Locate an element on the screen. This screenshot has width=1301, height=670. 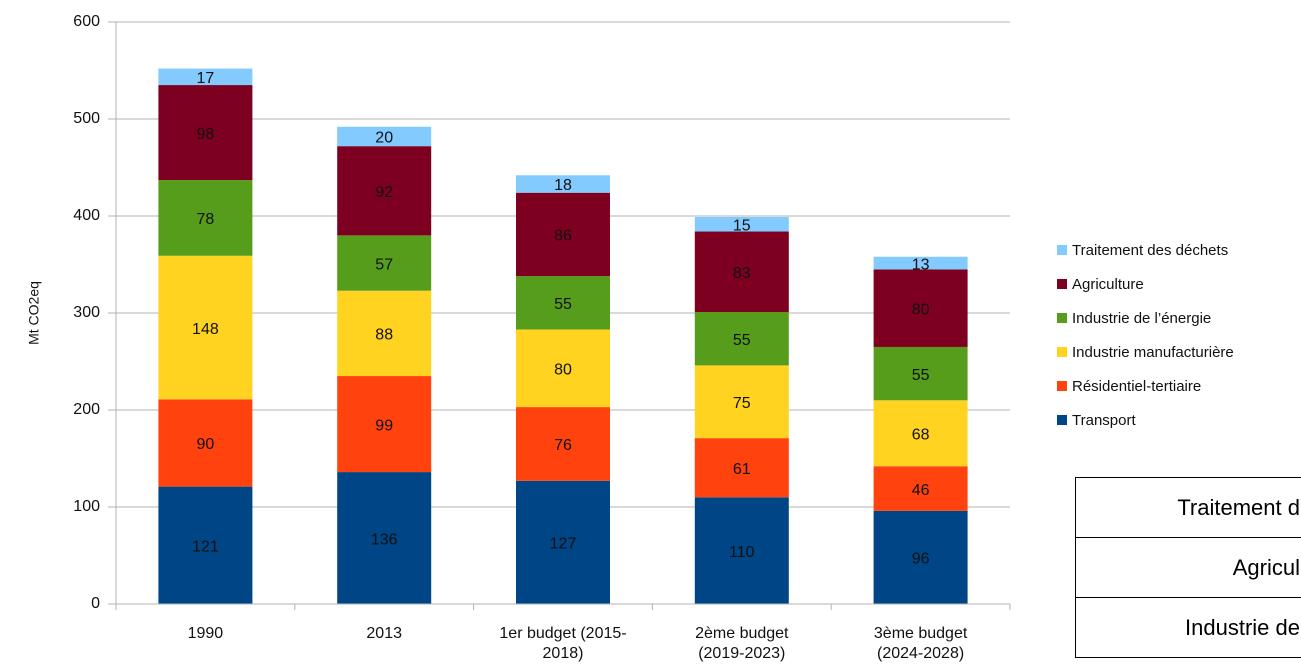
data-label: 127 is located at coordinates (563, 544).